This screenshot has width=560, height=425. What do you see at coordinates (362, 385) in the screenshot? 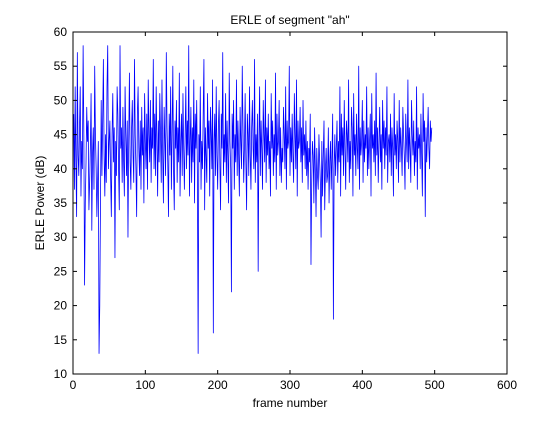
I see `x-tick-label: 400` at bounding box center [362, 385].